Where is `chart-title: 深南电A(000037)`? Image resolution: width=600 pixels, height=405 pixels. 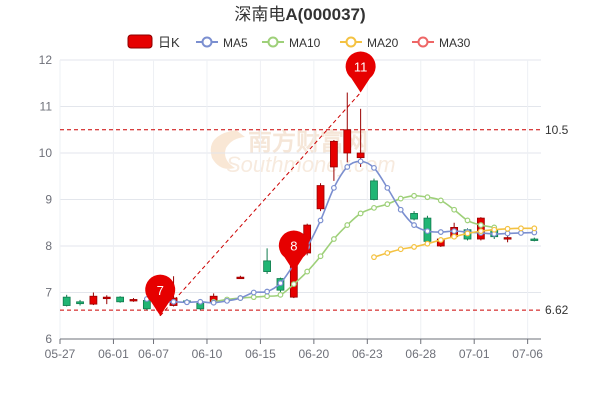 chart-title: 深南电A(000037) is located at coordinates (299, 14).